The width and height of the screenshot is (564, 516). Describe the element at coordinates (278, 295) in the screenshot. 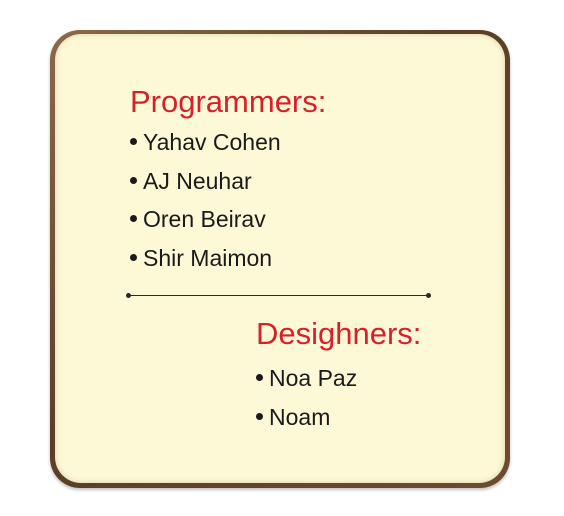

I see `section-divider` at that location.